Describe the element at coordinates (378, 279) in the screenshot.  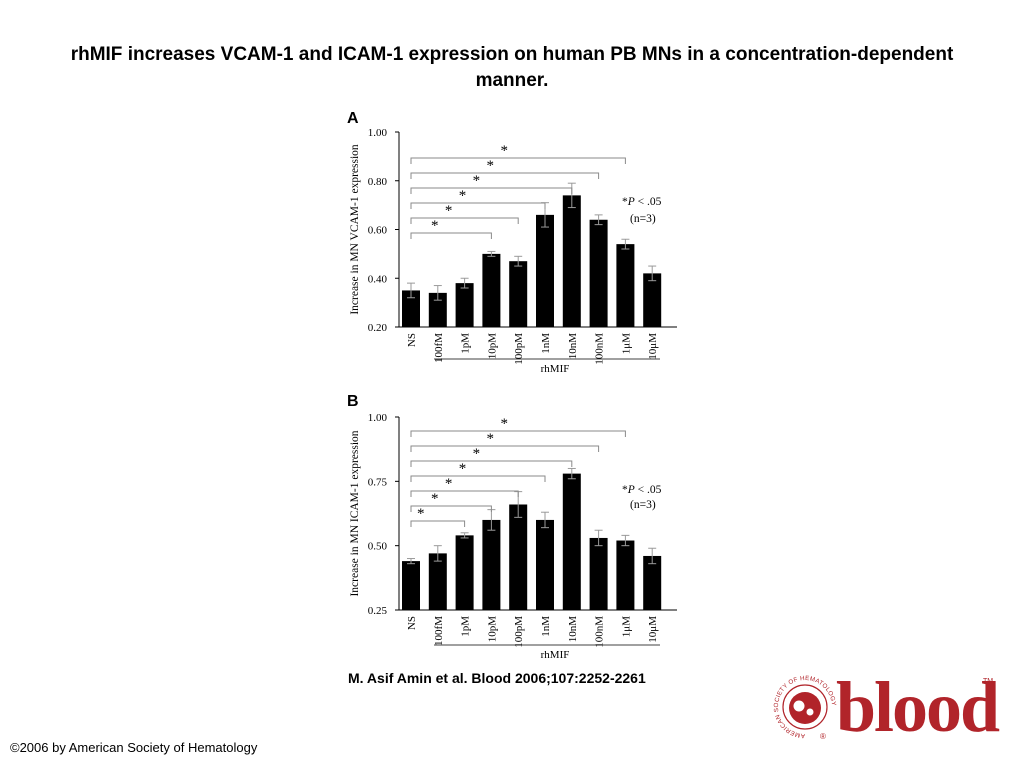
I see `y-tick-label: 0.40` at that location.